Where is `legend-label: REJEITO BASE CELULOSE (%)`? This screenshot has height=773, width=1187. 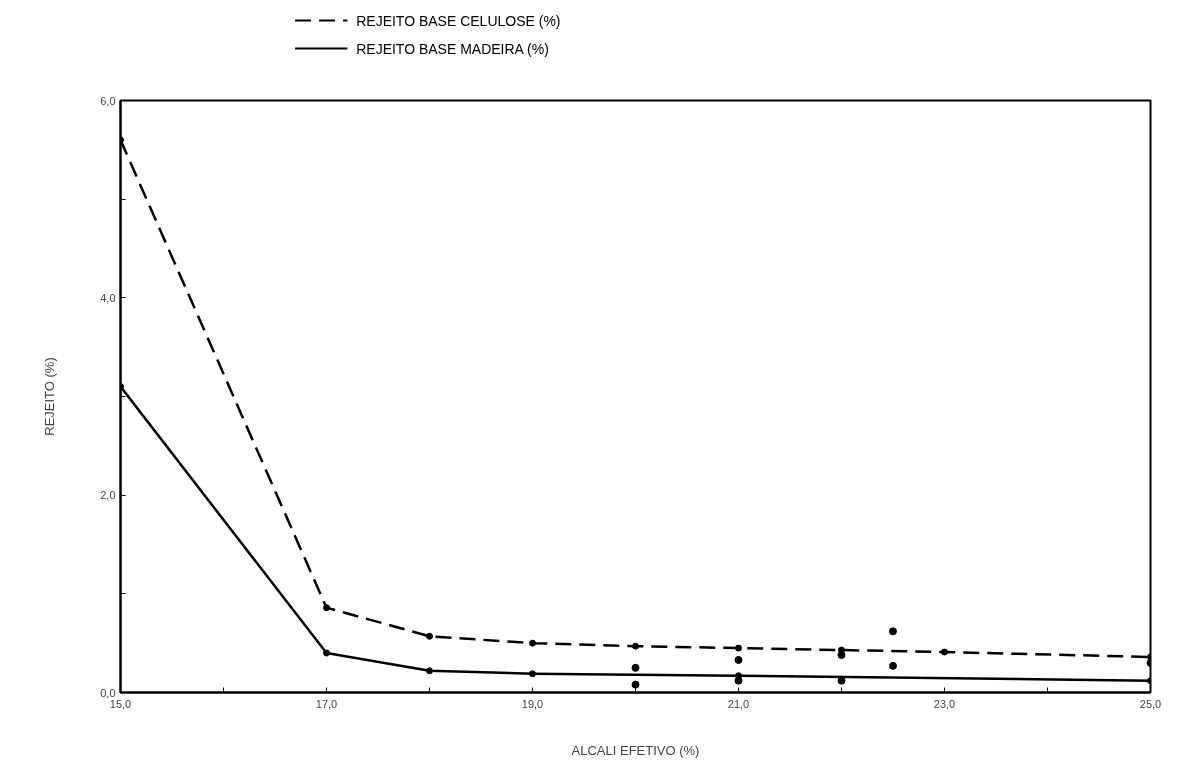
legend-label: REJEITO BASE CELULOSE (%) is located at coordinates (458, 20).